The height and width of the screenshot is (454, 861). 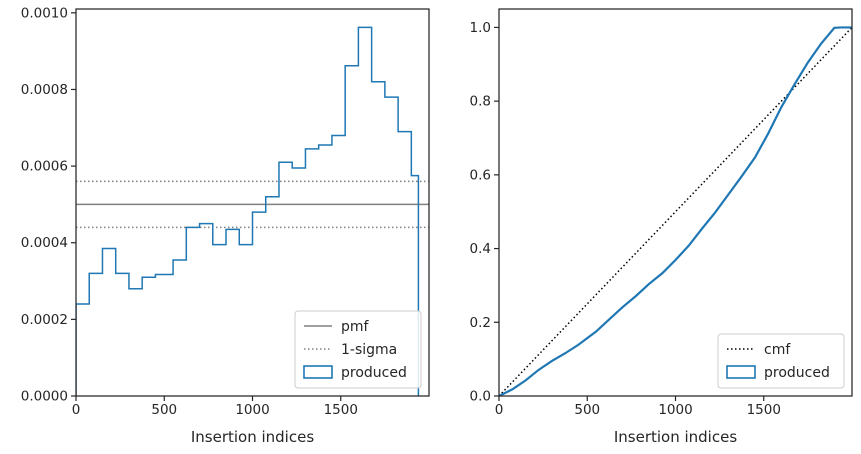 I want to click on y-tick-label: 0.0010, so click(x=44, y=13).